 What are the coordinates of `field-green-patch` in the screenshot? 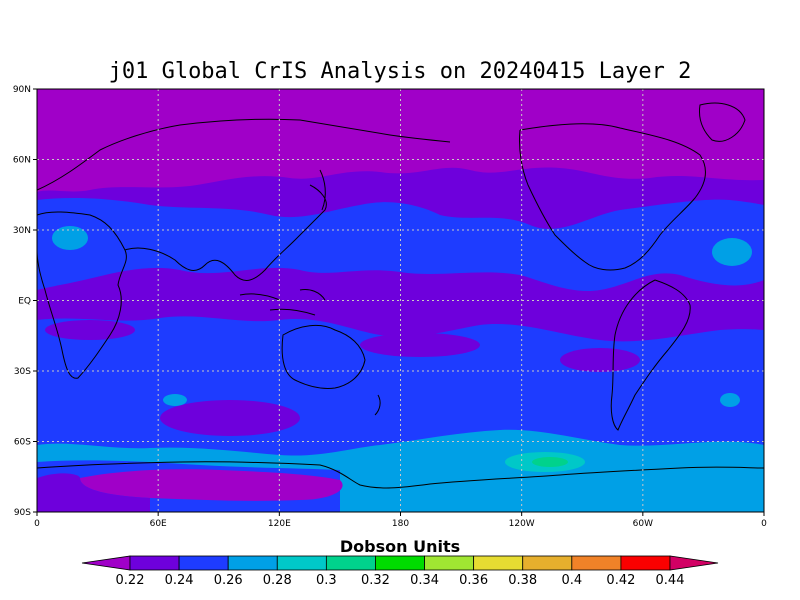 It's located at (550, 462).